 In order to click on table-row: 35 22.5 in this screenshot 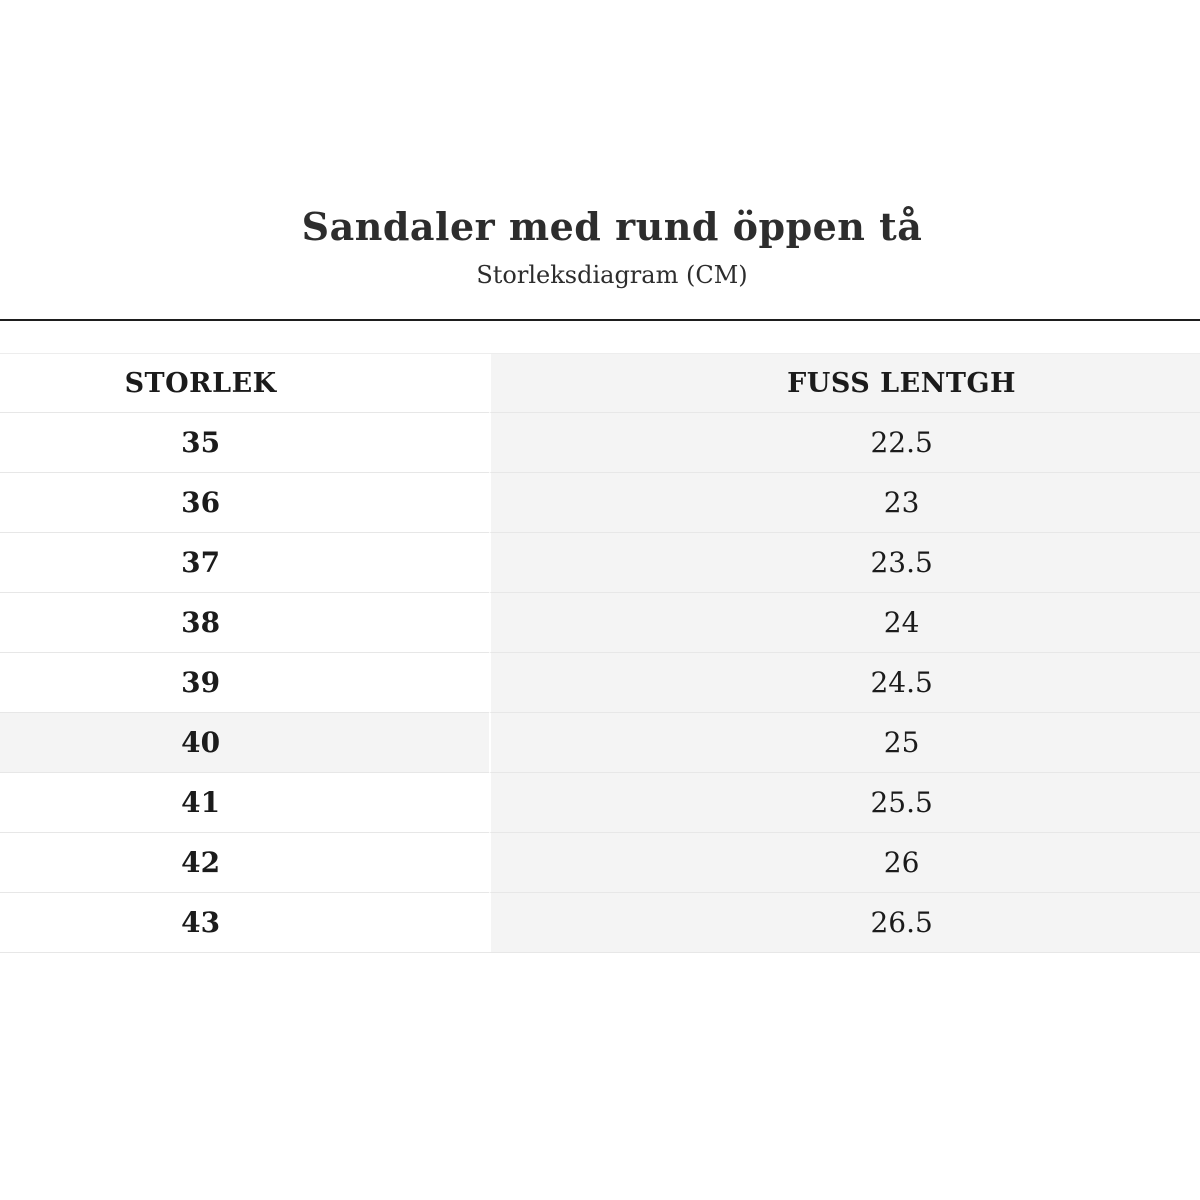, I will do `click(600, 442)`.